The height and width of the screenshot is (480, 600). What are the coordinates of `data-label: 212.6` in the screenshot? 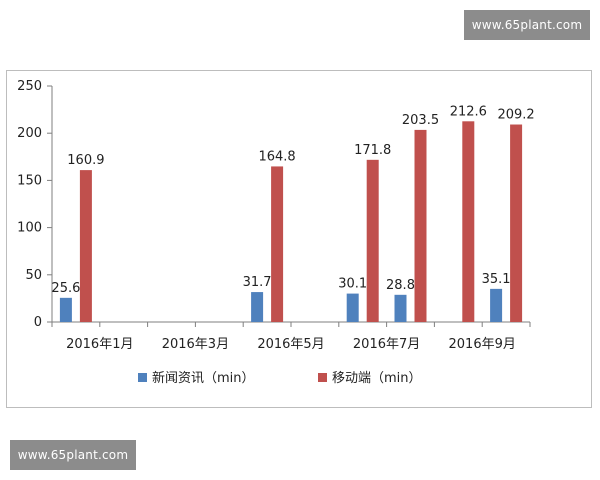 It's located at (468, 111).